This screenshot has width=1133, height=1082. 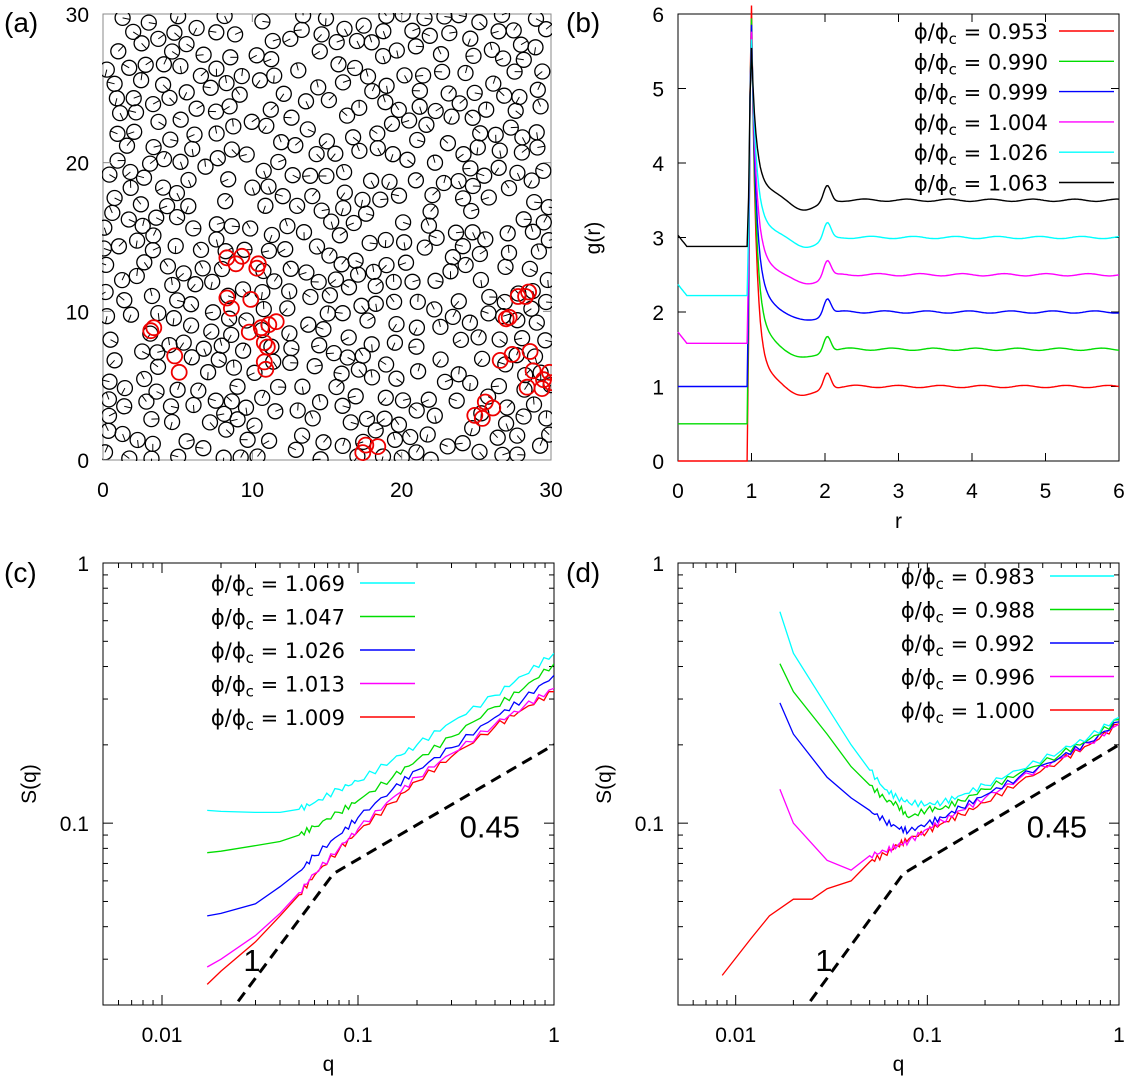 What do you see at coordinates (968, 646) in the screenshot?
I see `legend-label-panelD: ϕ/ϕc = 0.992` at bounding box center [968, 646].